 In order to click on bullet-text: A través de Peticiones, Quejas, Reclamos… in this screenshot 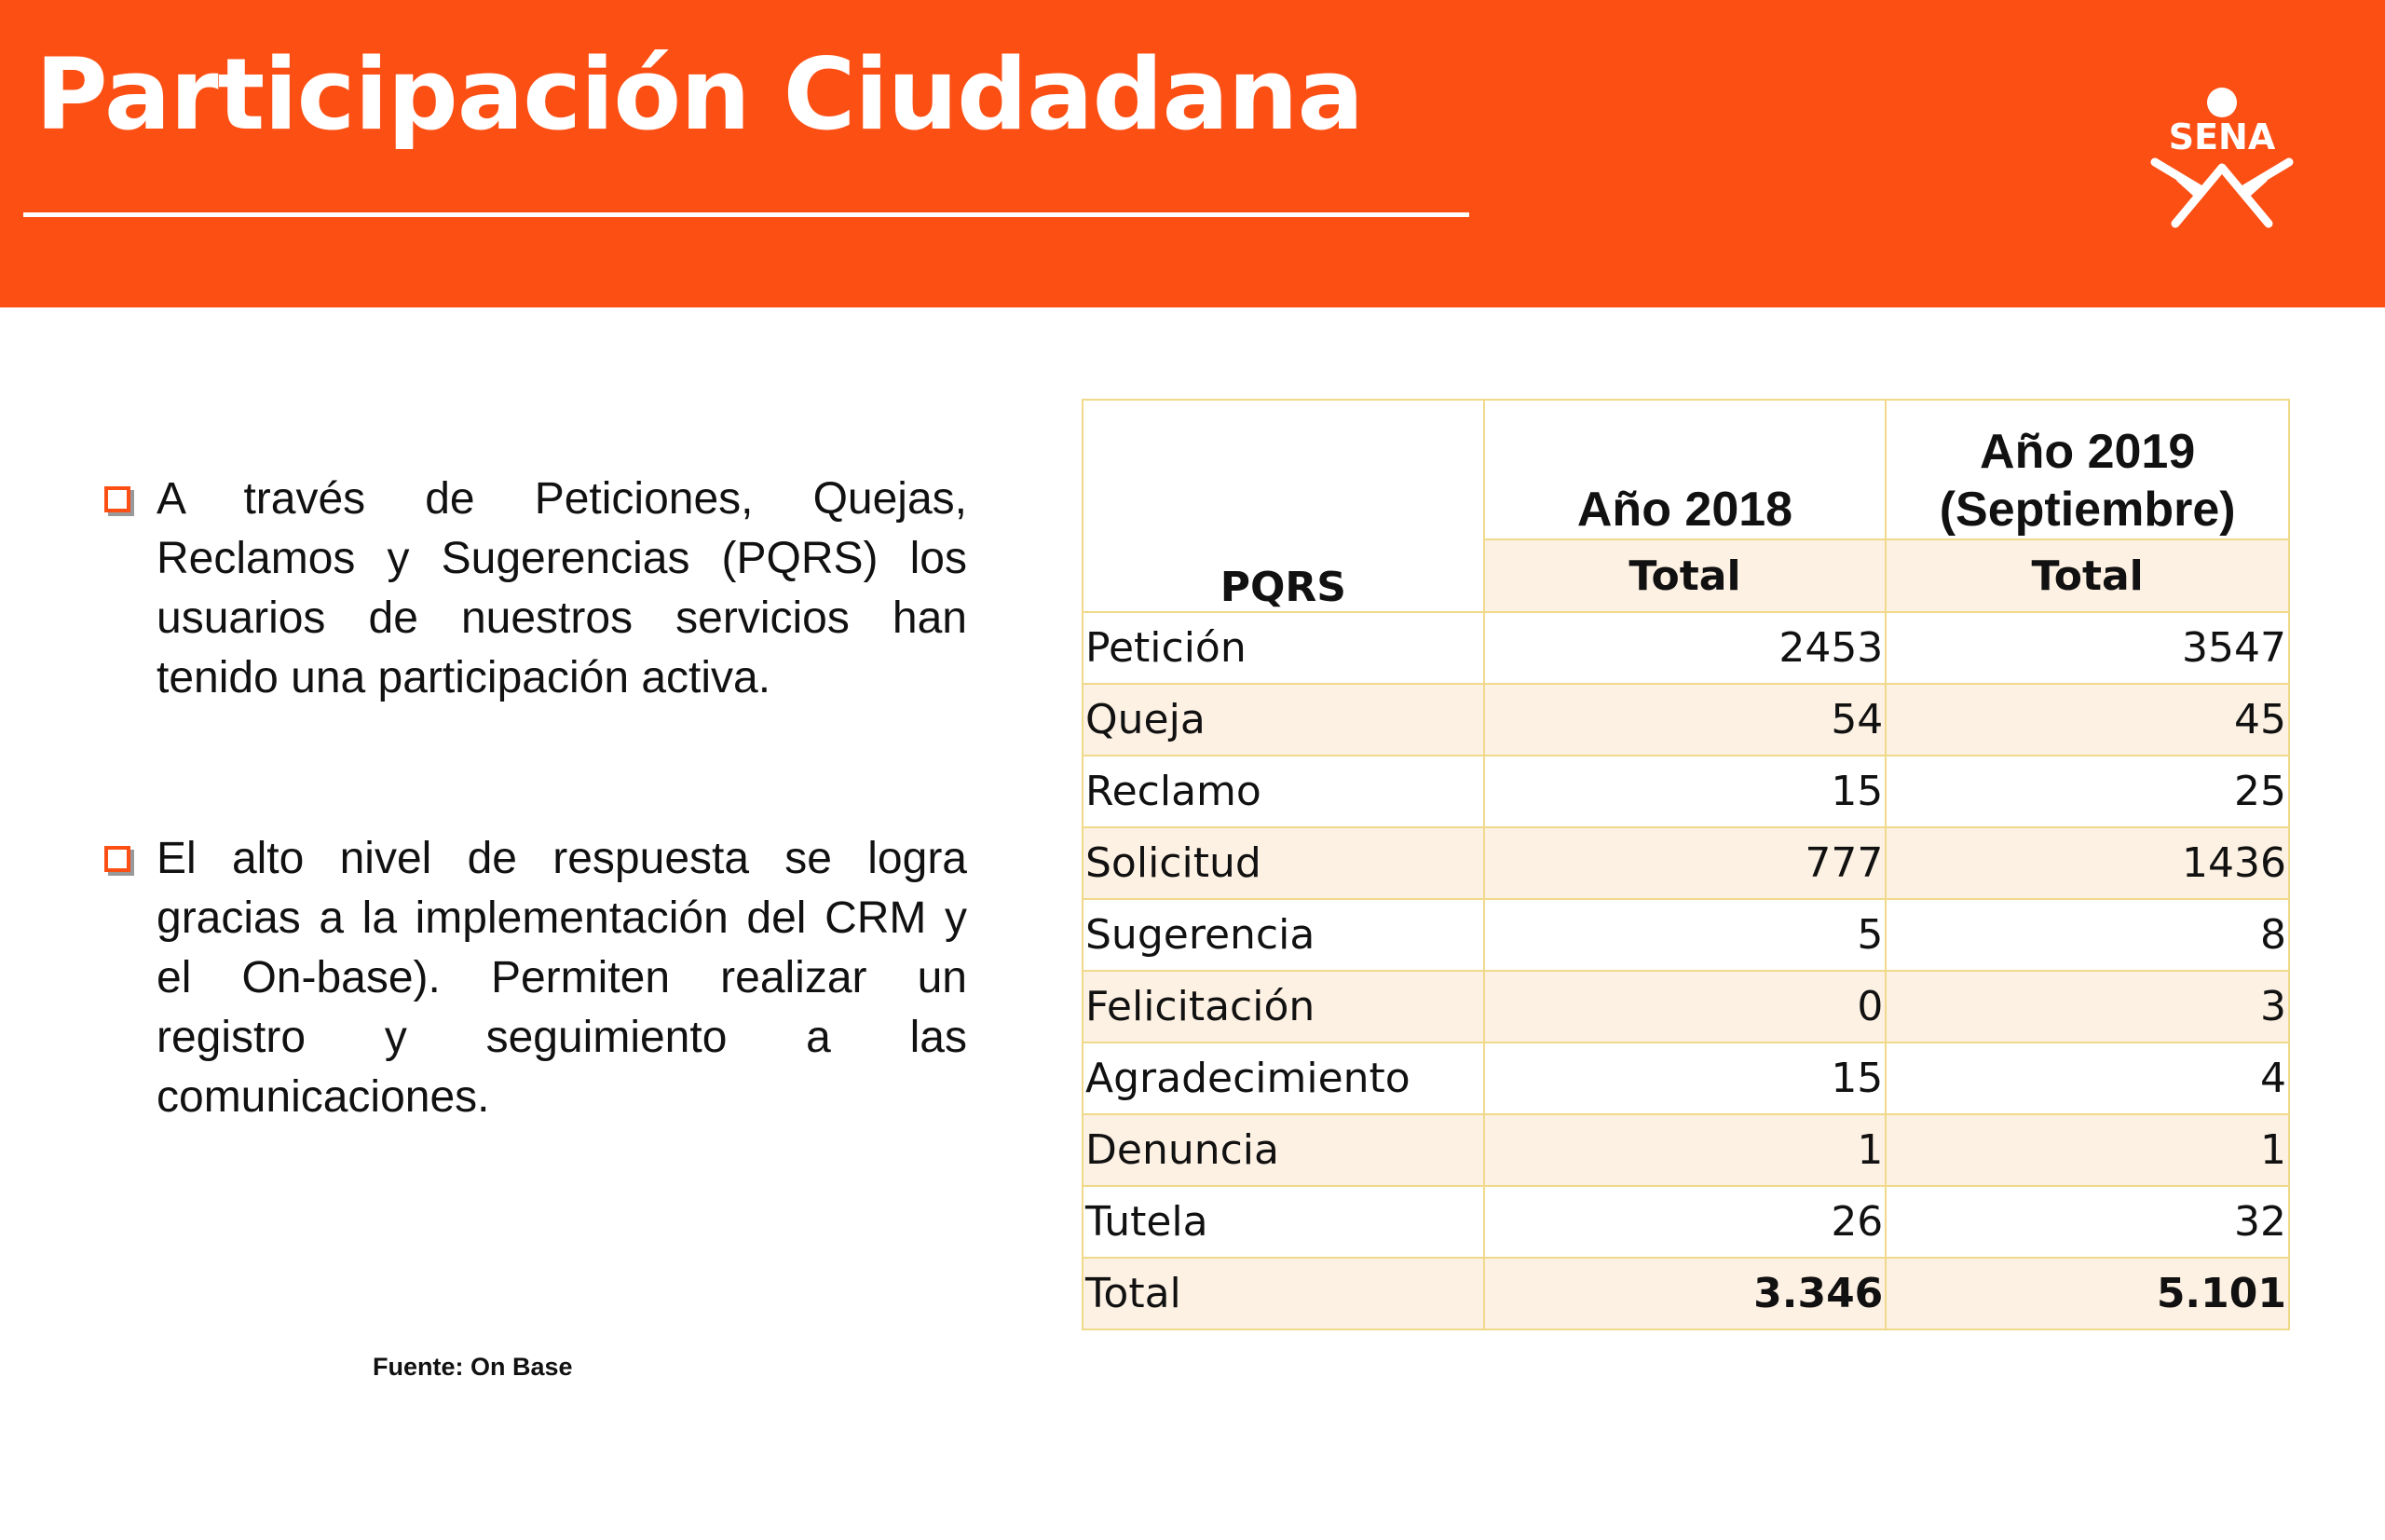, I will do `click(562, 588)`.